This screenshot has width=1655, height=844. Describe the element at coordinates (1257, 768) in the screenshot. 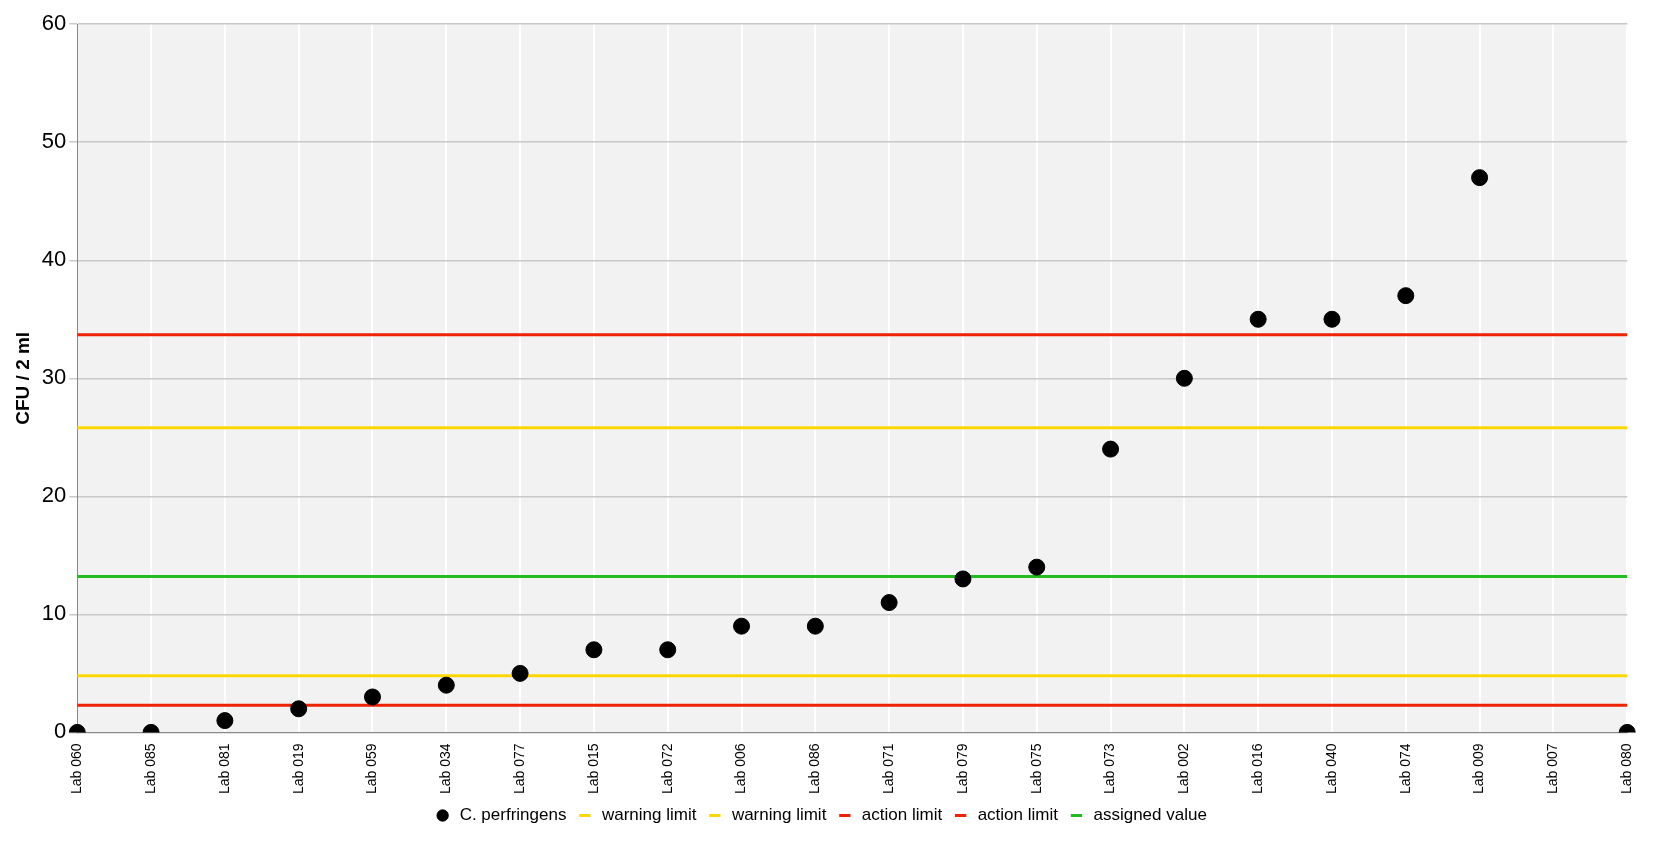

I see `x-tick-label: Lab 016` at that location.